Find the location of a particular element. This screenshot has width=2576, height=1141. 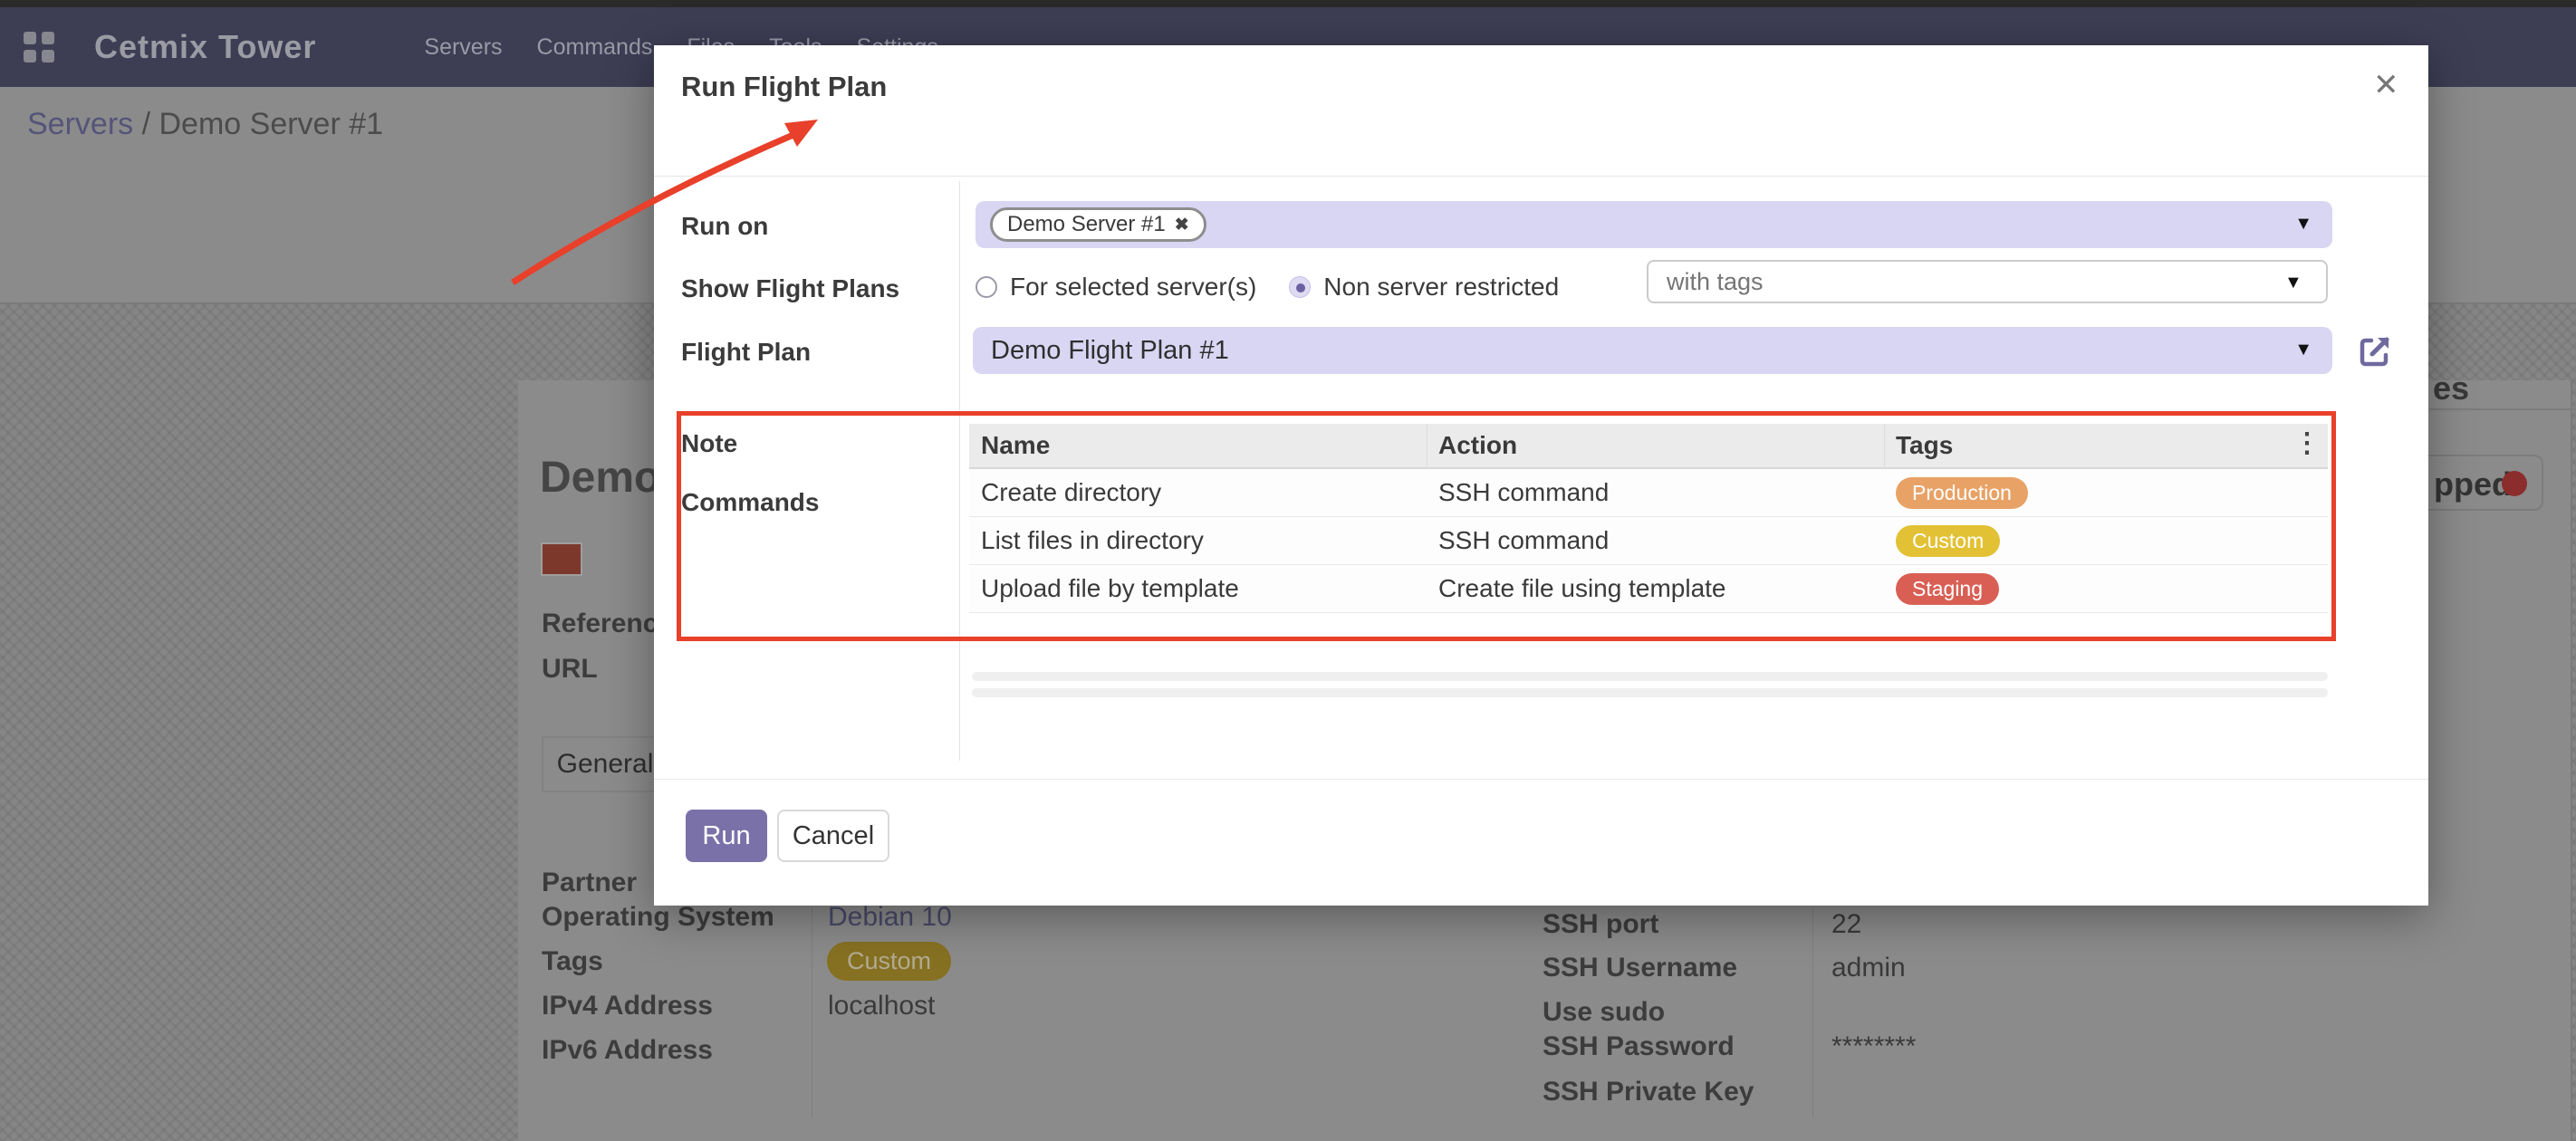

stopped-status-button: pped is located at coordinates (2449, 483).